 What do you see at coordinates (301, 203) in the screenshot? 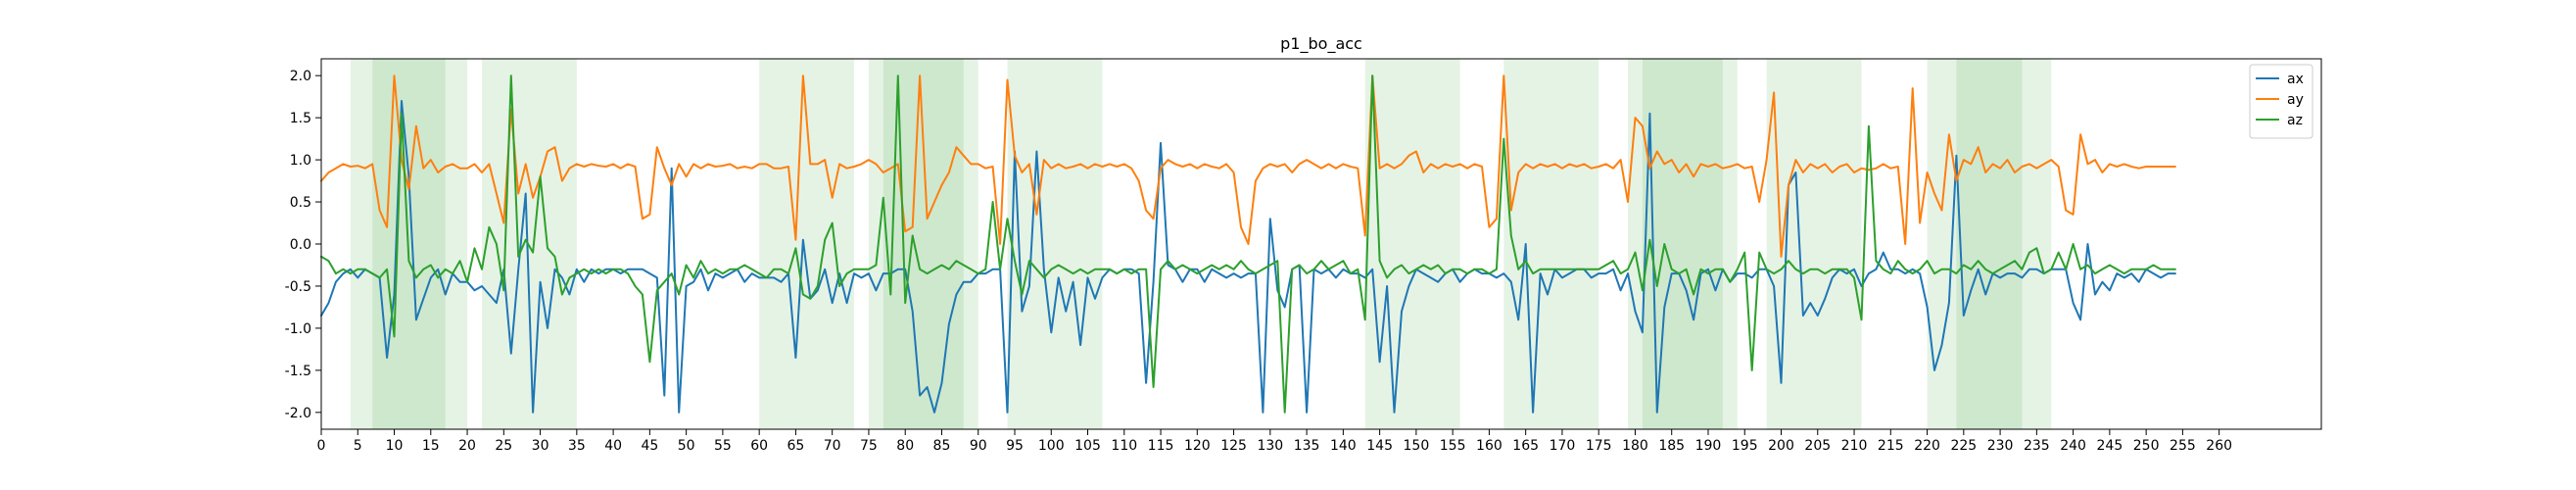
I see `y-tick-label: 0.5` at bounding box center [301, 203].